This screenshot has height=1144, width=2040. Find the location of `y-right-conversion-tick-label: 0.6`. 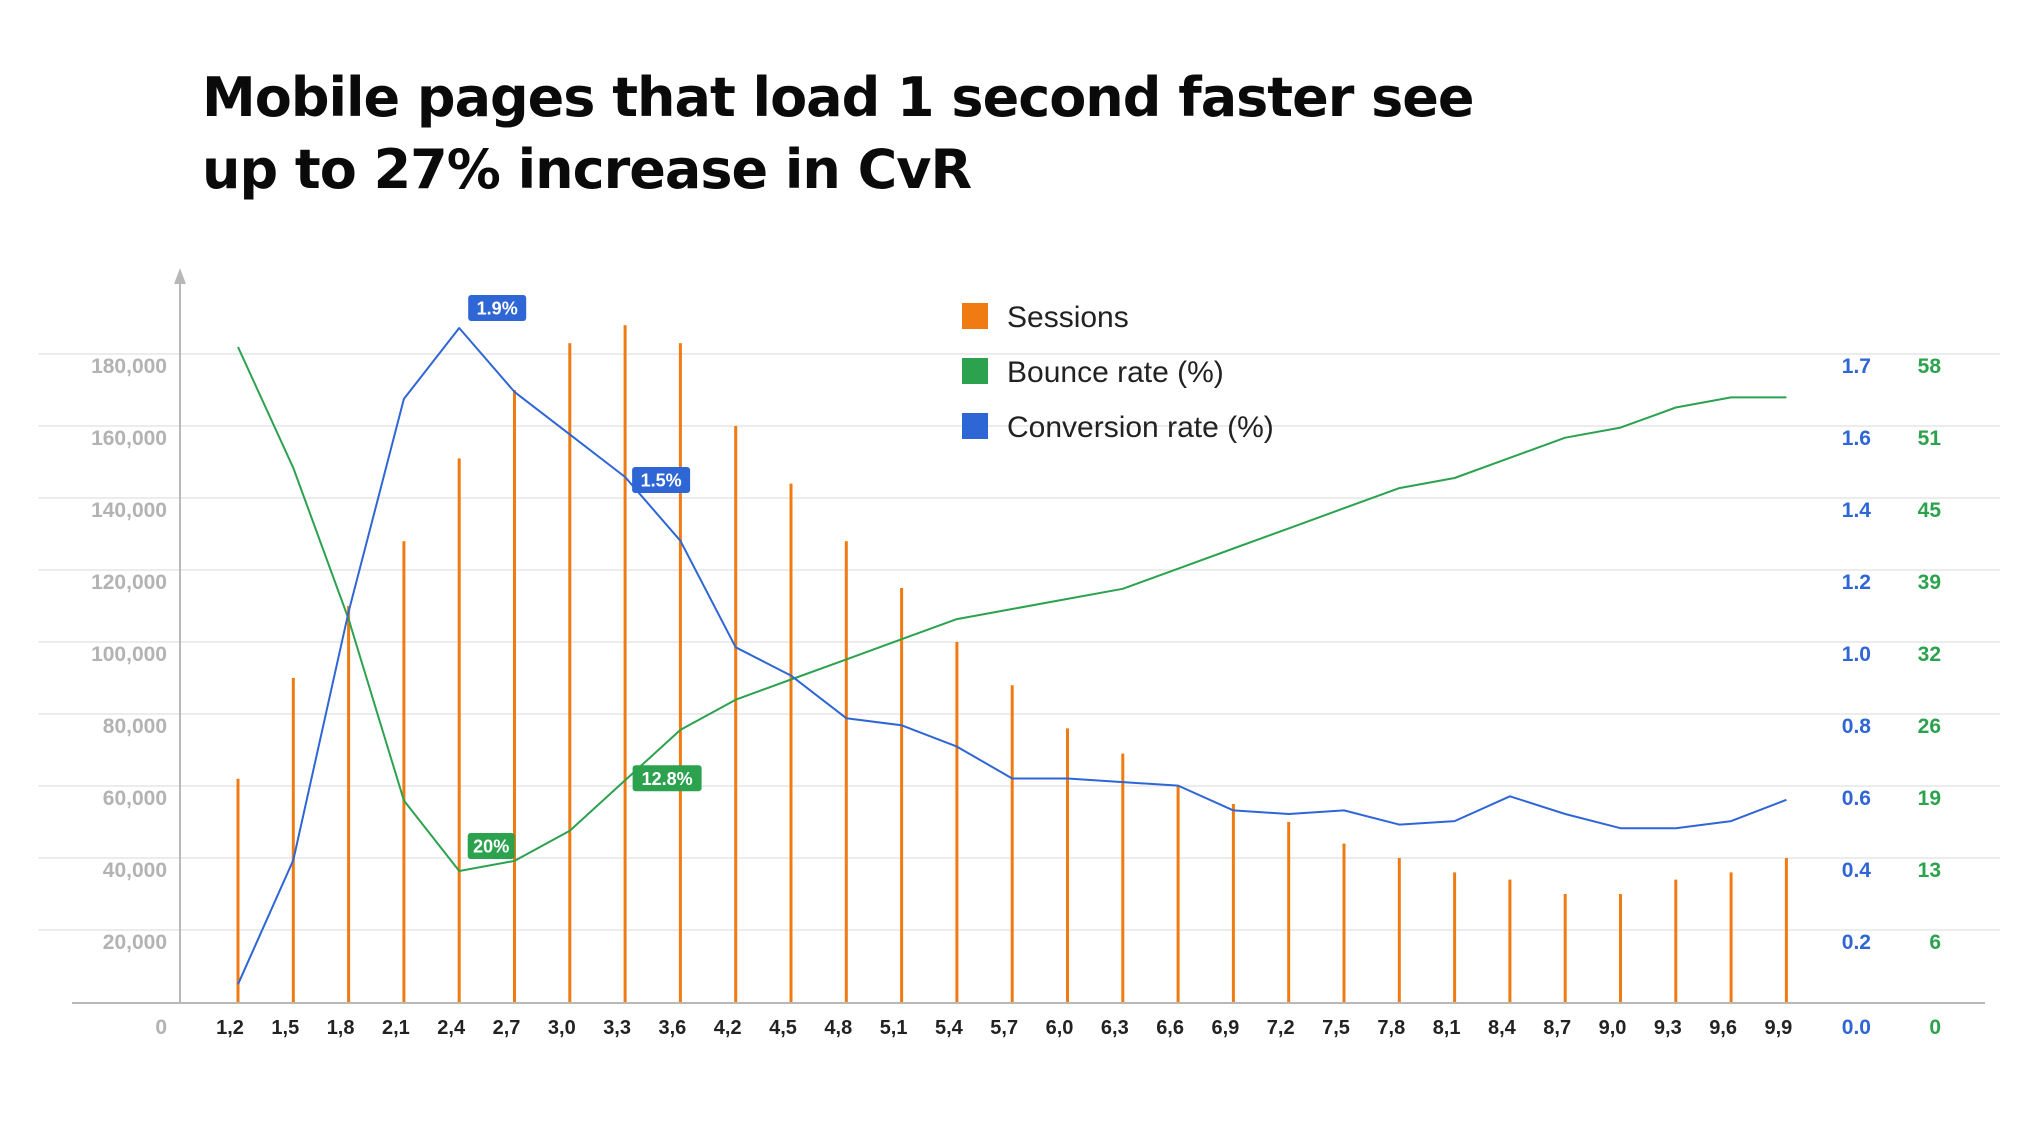

y-right-conversion-tick-label: 0.6 is located at coordinates (1856, 798).